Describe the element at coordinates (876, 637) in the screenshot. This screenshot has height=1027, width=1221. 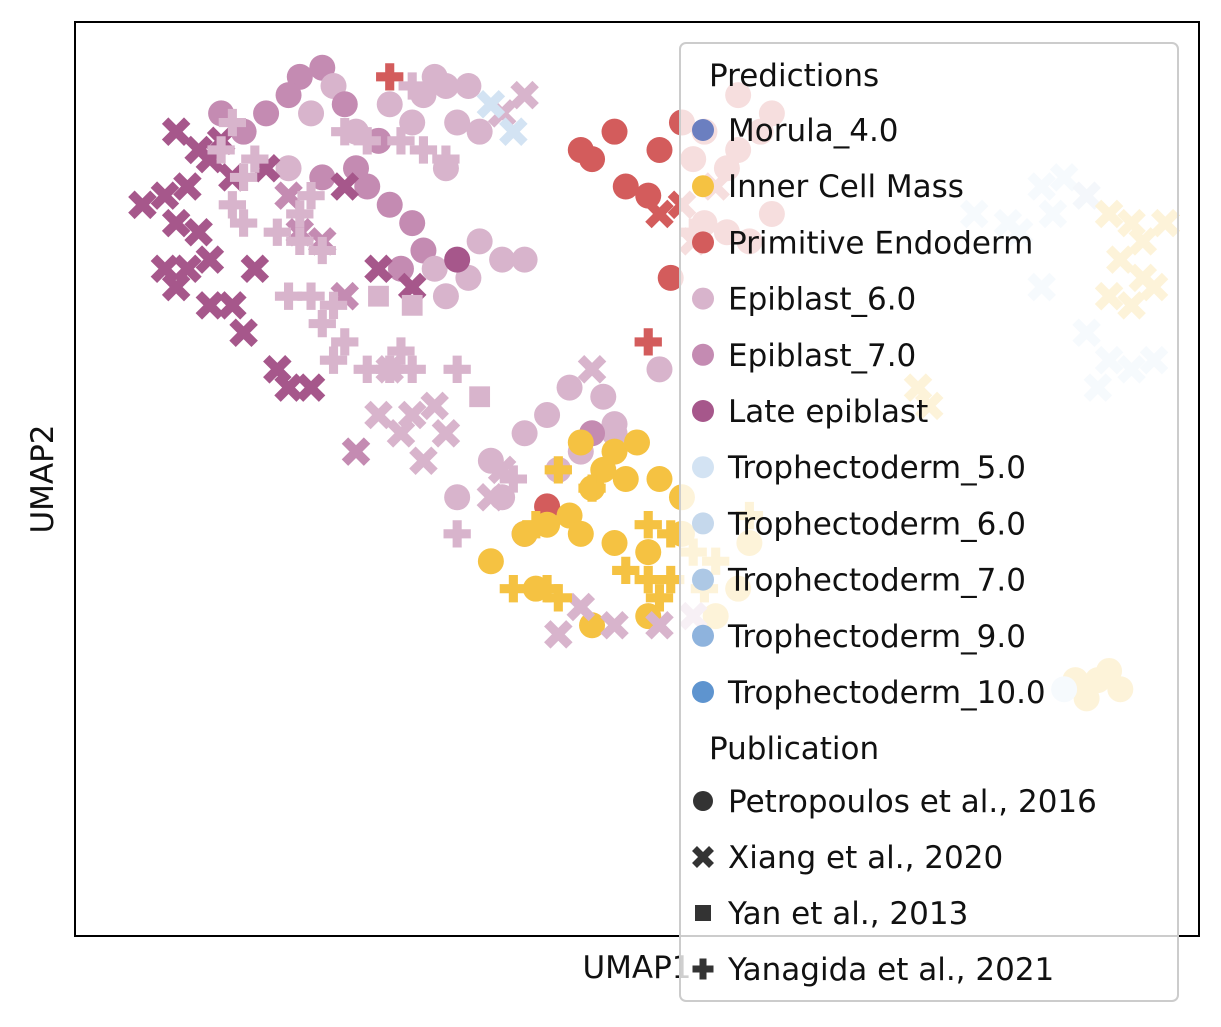
I see `legend-label-trophectoderm-9-0: Trophectoderm_9.0` at that location.